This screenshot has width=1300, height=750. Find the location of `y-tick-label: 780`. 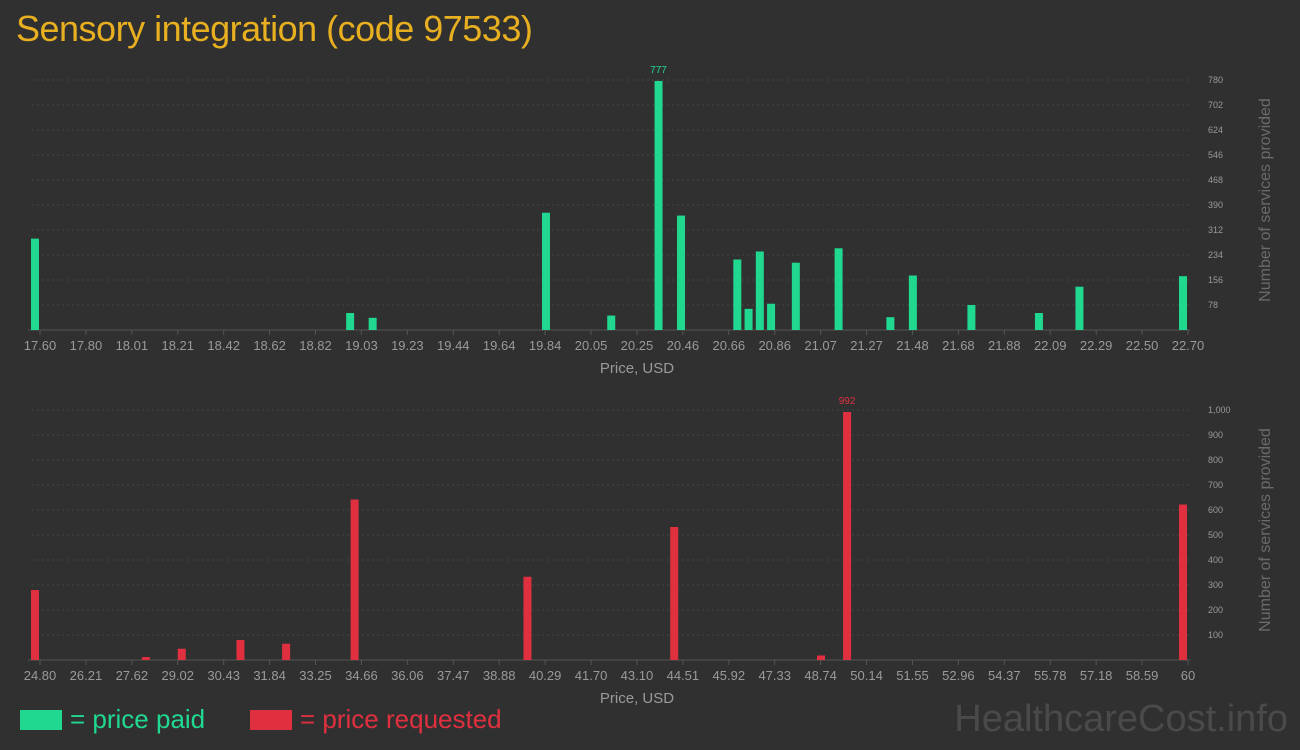

y-tick-label: 780 is located at coordinates (1215, 80).